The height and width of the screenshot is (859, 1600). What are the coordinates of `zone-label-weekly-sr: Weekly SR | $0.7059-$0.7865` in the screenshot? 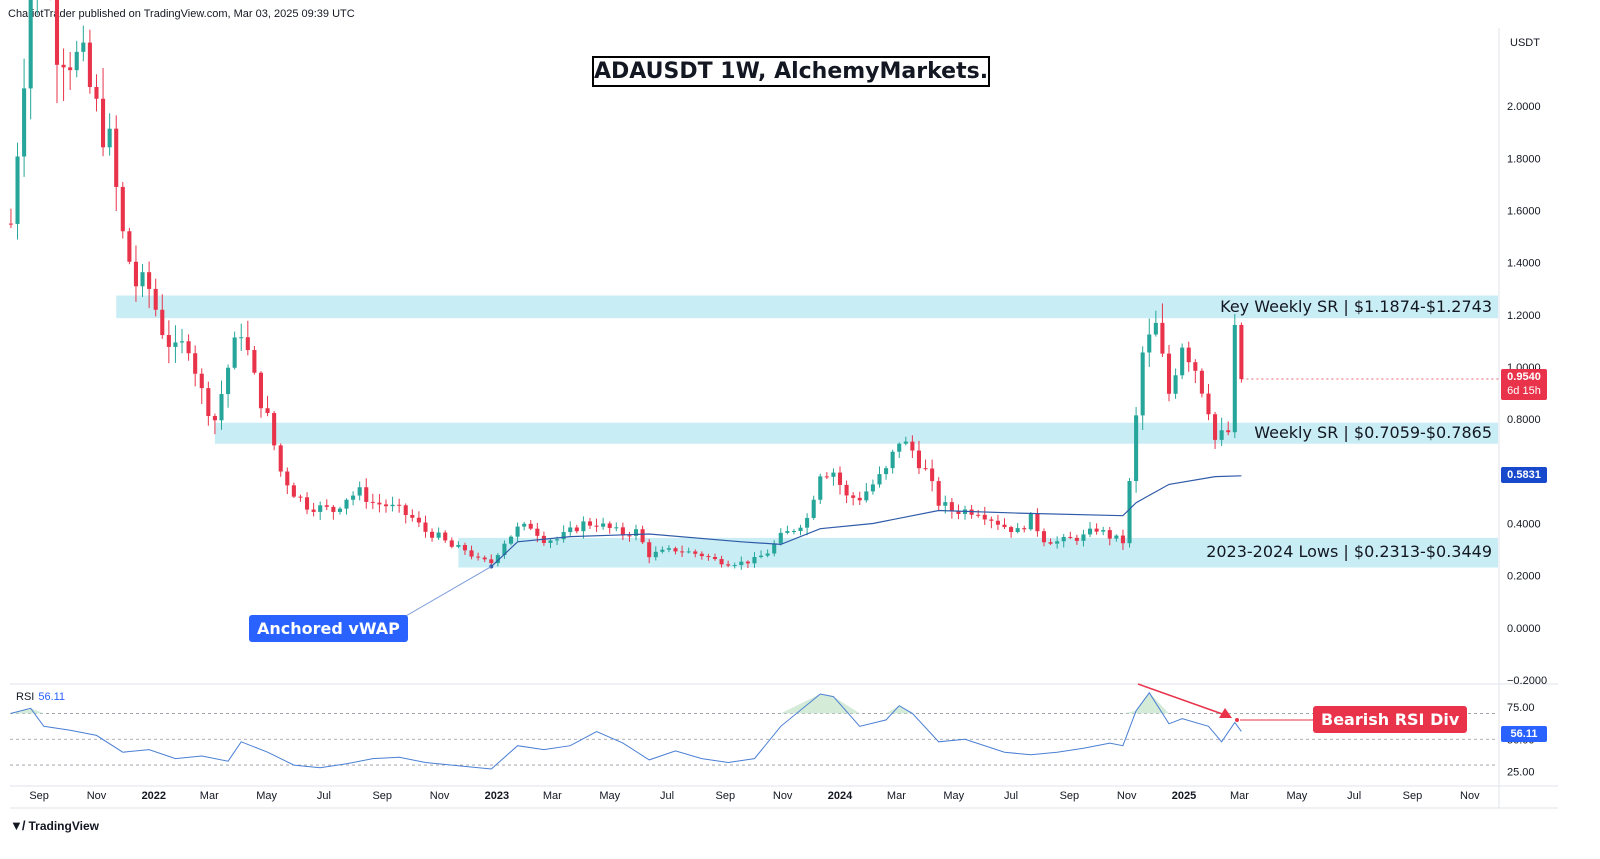 It's located at (1373, 432).